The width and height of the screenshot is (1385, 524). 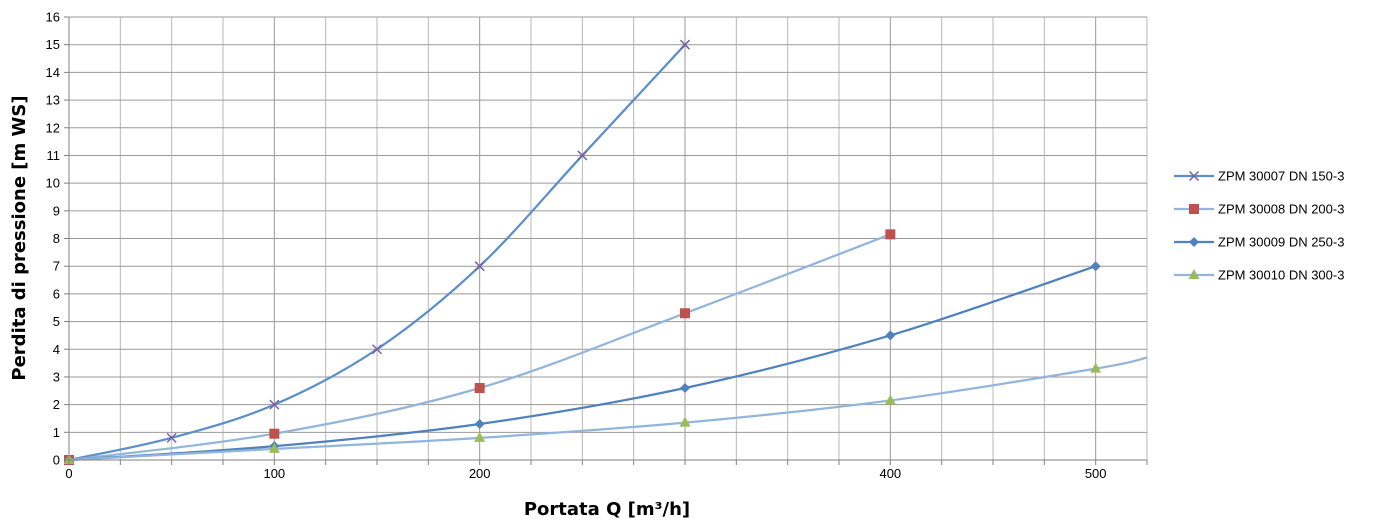 What do you see at coordinates (1281, 275) in the screenshot?
I see `legend-label: ZPM 30010 DN 300-3` at bounding box center [1281, 275].